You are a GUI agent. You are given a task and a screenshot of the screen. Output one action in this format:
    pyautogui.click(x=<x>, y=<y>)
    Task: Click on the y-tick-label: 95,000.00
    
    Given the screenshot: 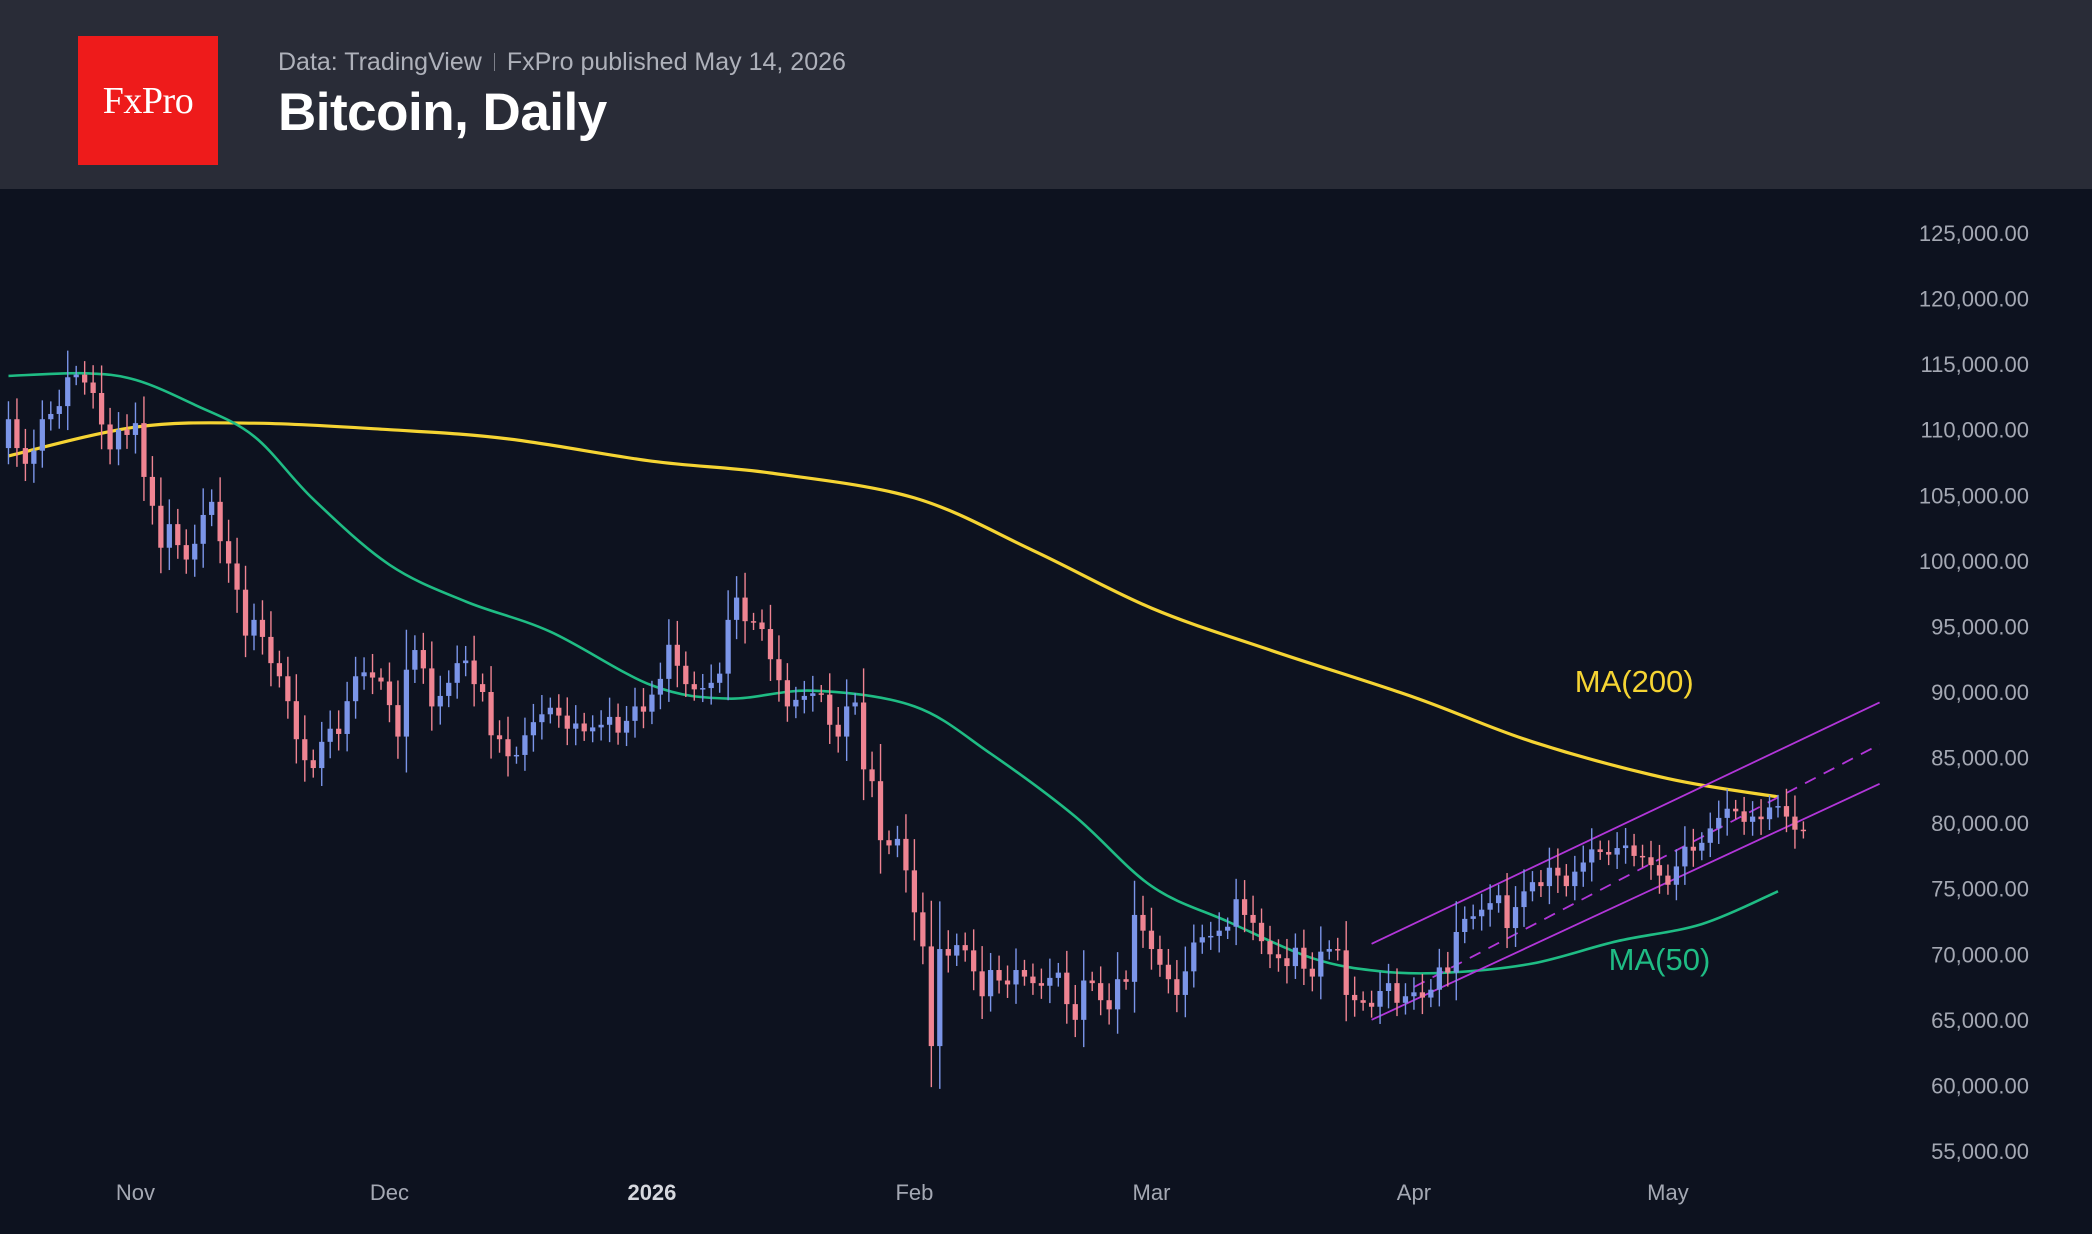 What is the action you would take?
    pyautogui.click(x=1980, y=626)
    